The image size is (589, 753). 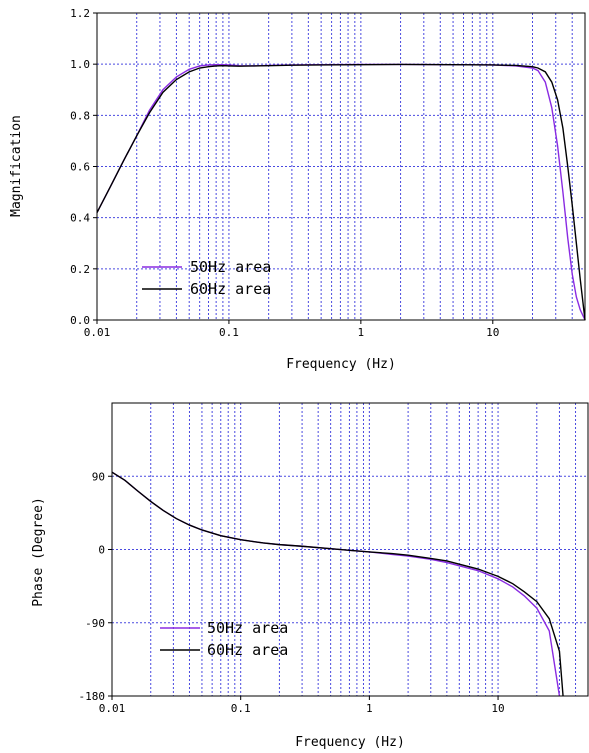 What do you see at coordinates (80, 115) in the screenshot?
I see `y-tick-label: 0.8` at bounding box center [80, 115].